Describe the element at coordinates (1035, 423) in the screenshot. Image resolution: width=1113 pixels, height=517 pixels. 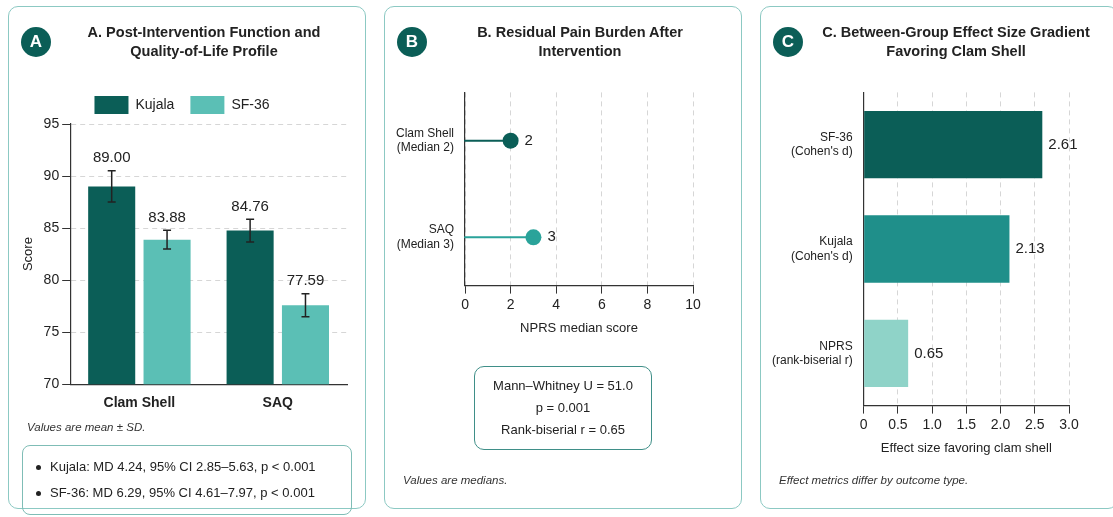
I see `x-tick-label: 2.5` at that location.